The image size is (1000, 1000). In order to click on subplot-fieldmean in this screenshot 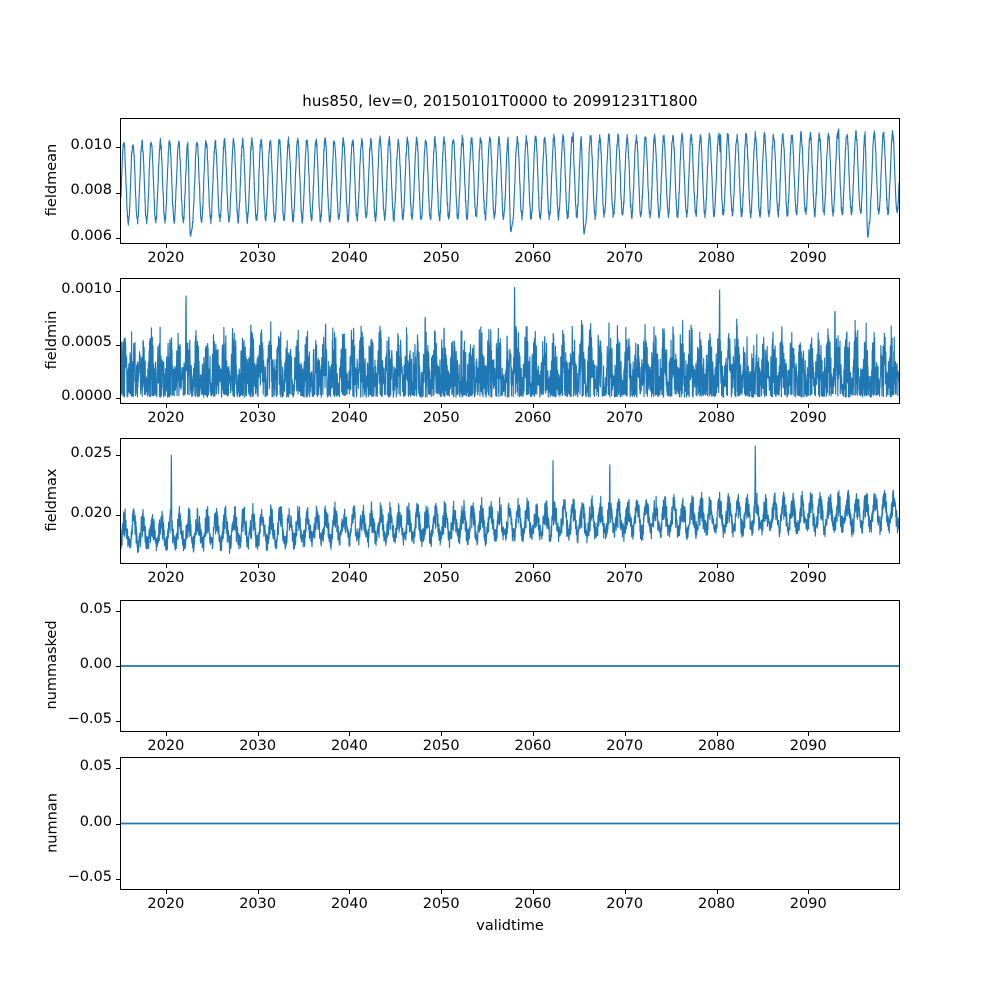, I will do `click(510, 181)`.